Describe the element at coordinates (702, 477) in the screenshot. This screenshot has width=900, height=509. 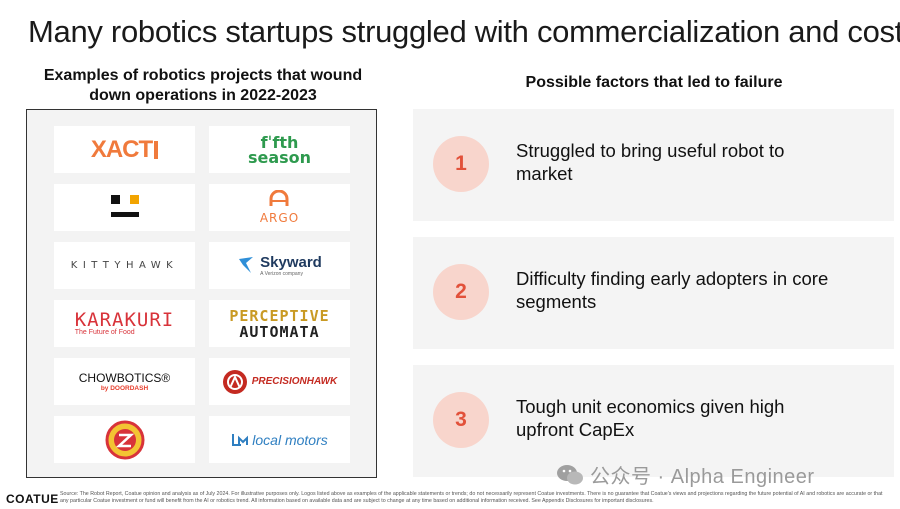
I see `watermark-text: 公众号 · Alpha Engineer` at that location.